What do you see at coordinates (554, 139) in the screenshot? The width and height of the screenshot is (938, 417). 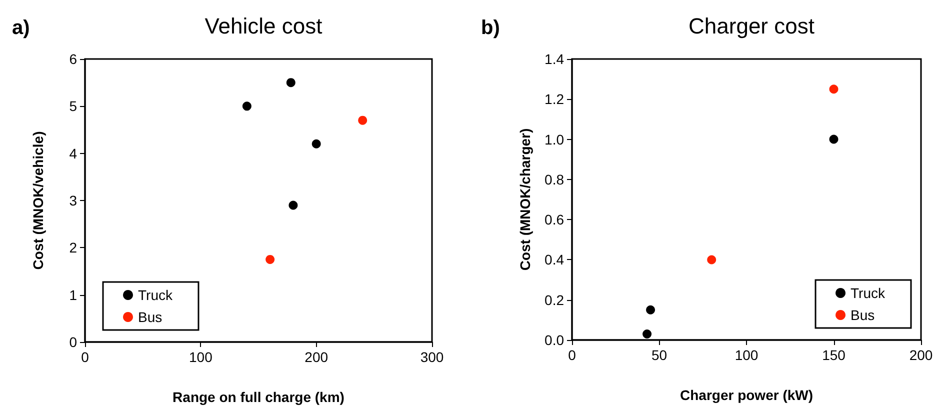 I see `y-tick-label: 1.0` at bounding box center [554, 139].